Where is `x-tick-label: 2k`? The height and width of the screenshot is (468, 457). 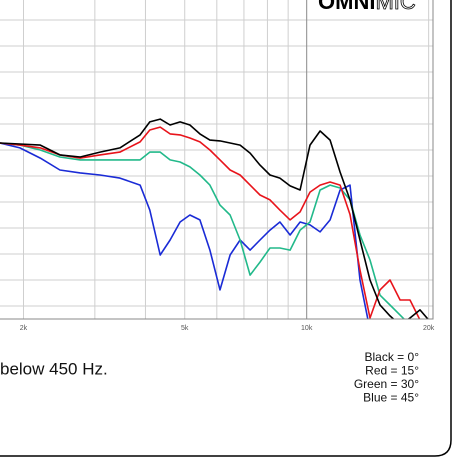
x-tick-label: 2k is located at coordinates (24, 328).